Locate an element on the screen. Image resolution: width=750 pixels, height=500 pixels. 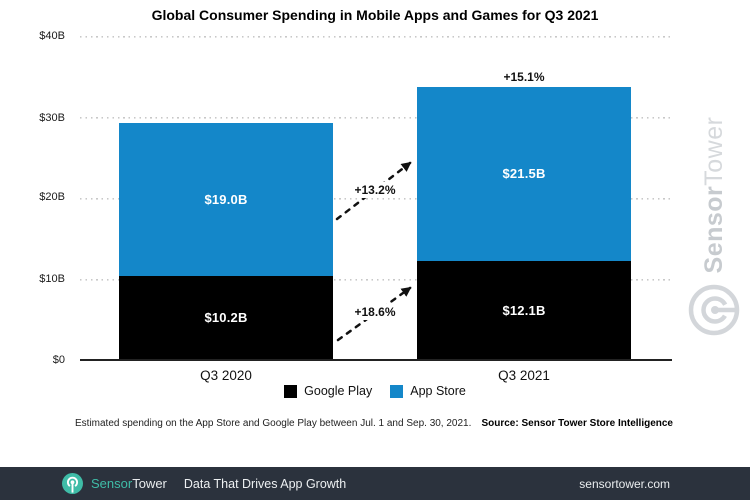
footer-brand-tower: Tower is located at coordinates (149, 483).